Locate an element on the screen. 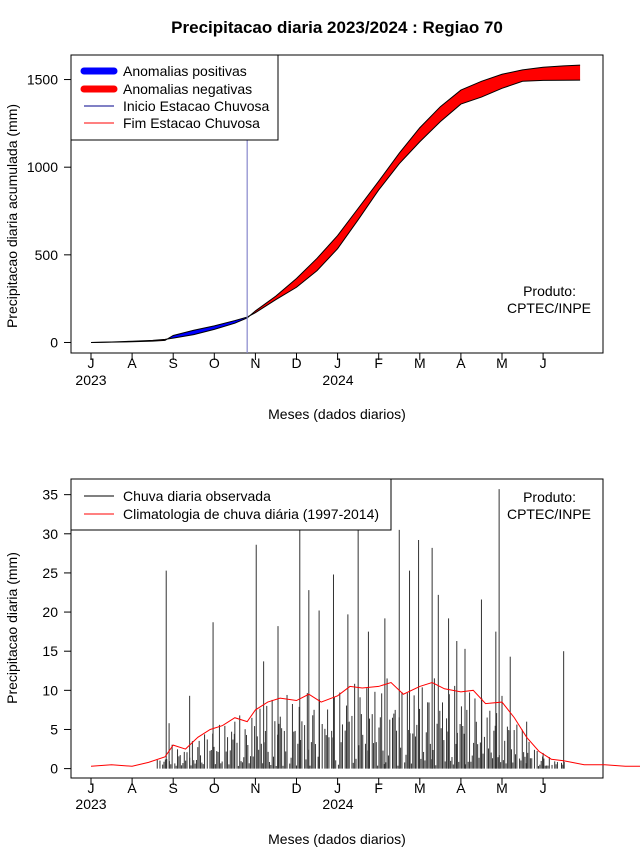 This screenshot has height=850, width=640. chart1-year-label-2024: 2024 is located at coordinates (337, 380).